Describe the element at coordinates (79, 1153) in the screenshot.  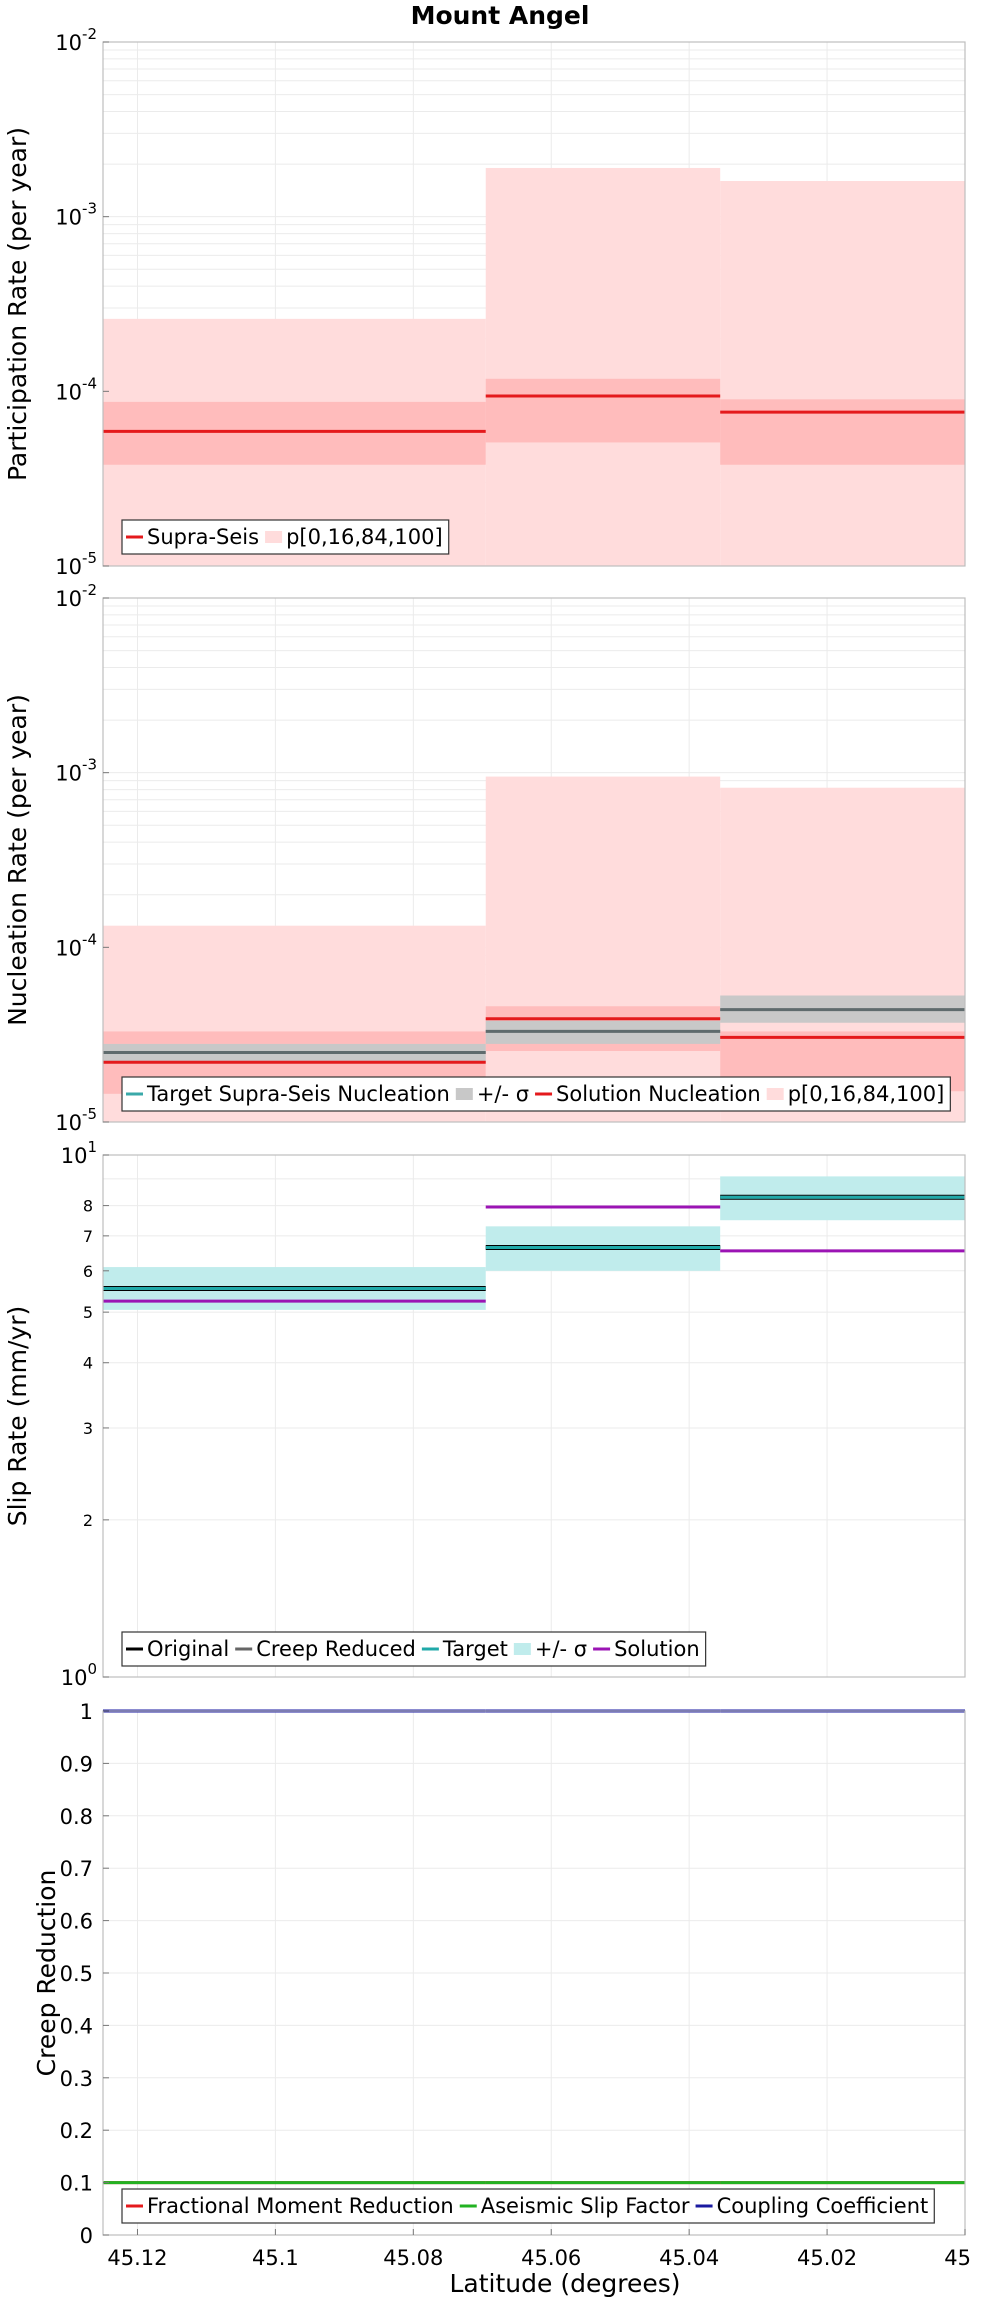
I see `y-tick-label: 10¹` at that location.